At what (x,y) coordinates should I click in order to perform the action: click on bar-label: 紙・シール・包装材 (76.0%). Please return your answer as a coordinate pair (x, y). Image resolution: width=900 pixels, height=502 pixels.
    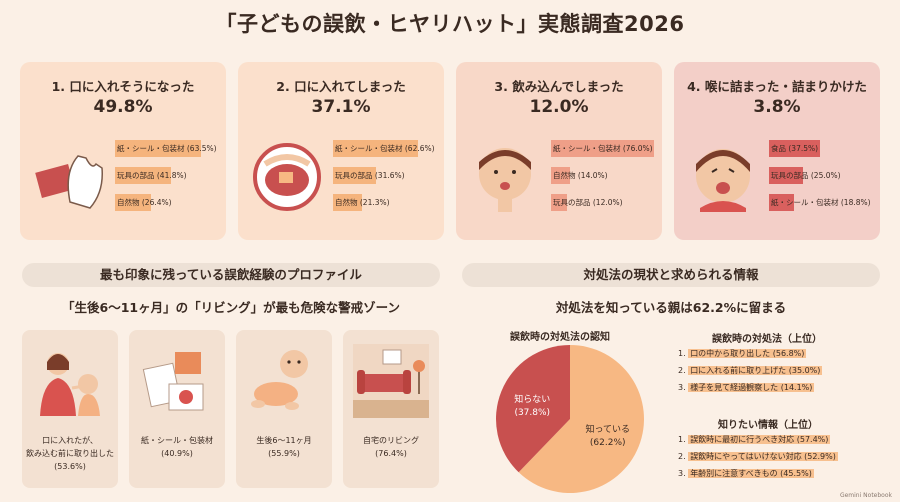
    Looking at the image, I should click on (603, 148).